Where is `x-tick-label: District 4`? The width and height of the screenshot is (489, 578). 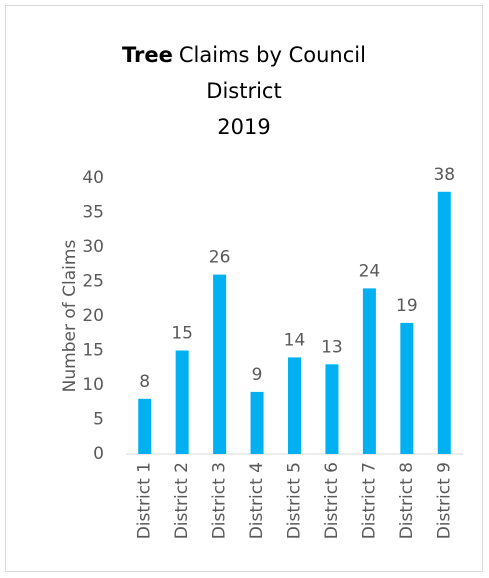
x-tick-label: District 4 is located at coordinates (257, 500).